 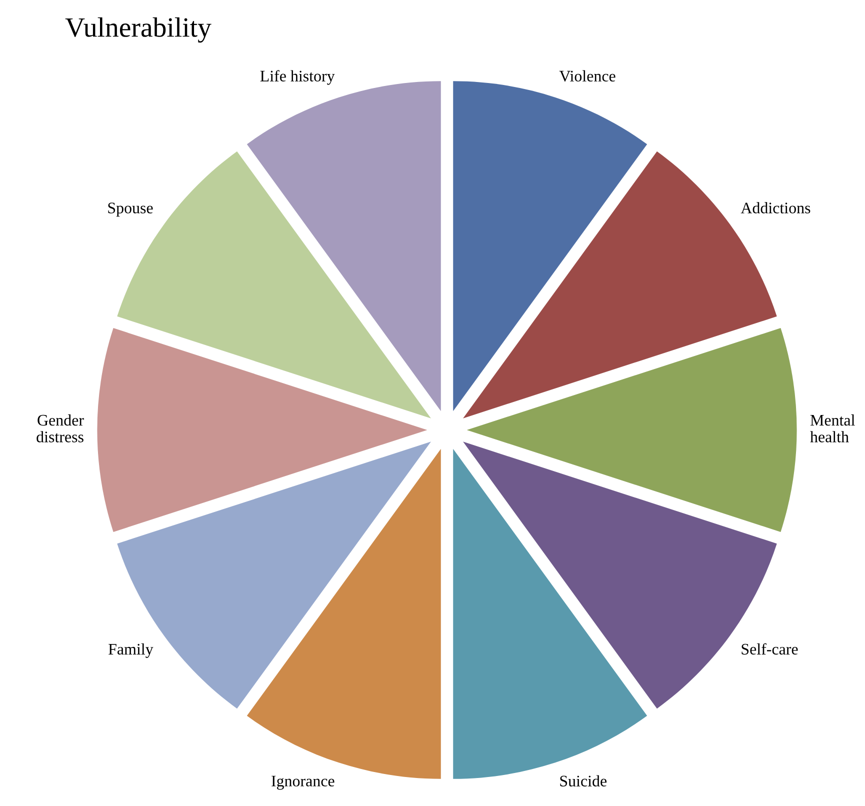 What do you see at coordinates (60, 428) in the screenshot?
I see `slice-label: Gender distress` at bounding box center [60, 428].